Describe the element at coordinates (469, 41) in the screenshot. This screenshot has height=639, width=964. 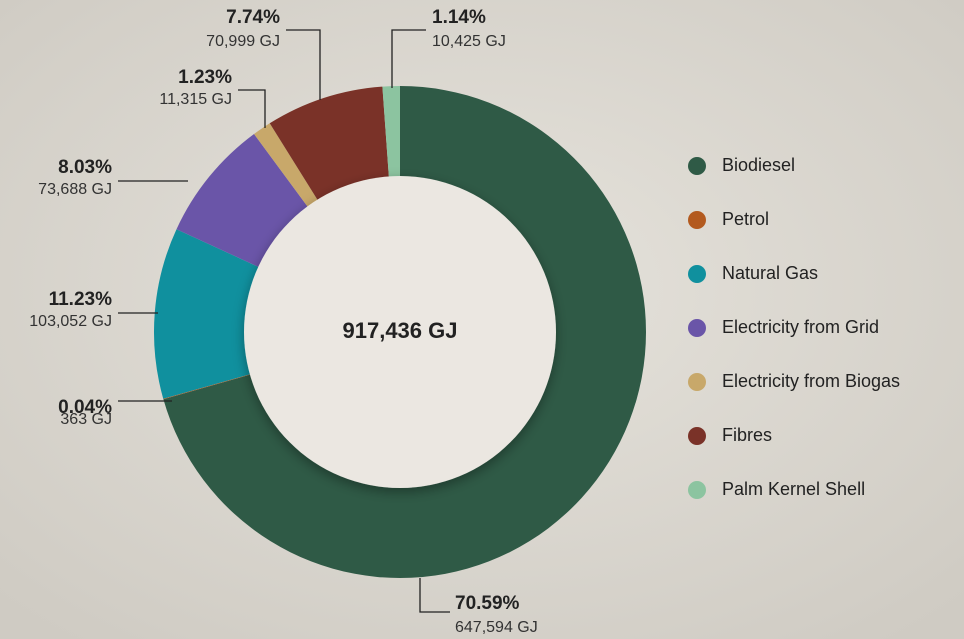
I see `energy-label: 10,425 GJ` at that location.